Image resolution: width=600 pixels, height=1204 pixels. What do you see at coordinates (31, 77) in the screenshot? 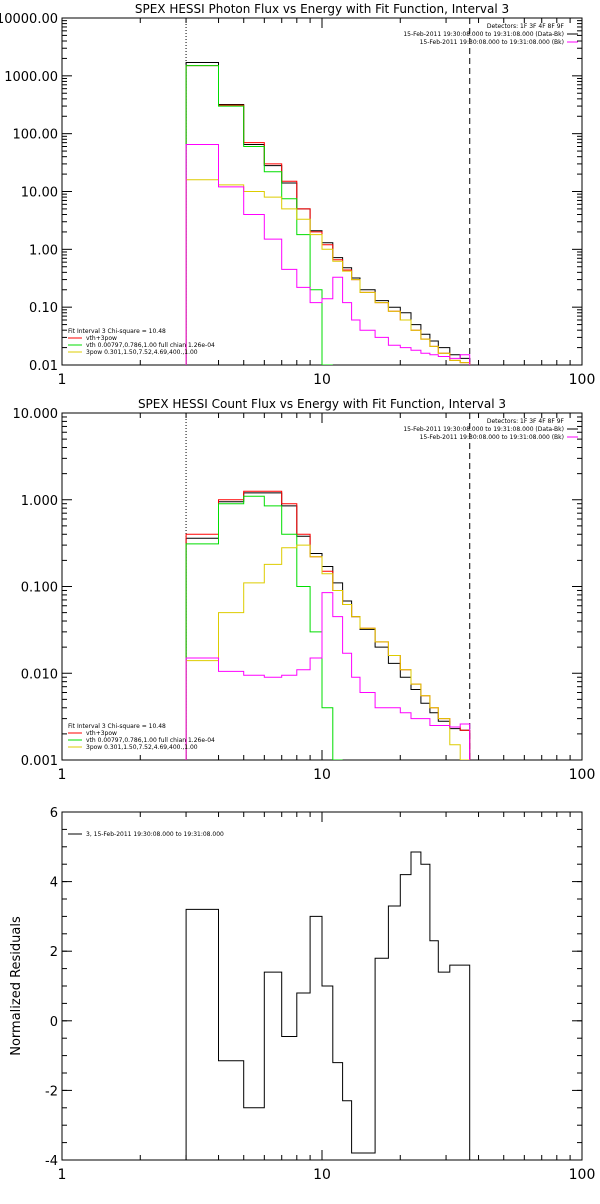
I see `y-tick-label: 1000.00` at bounding box center [31, 77].